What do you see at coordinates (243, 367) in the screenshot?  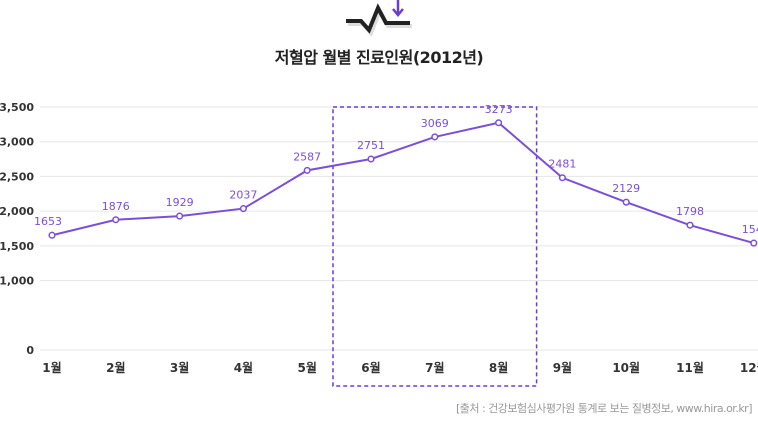 I see `x-tick-label: 4월` at bounding box center [243, 367].